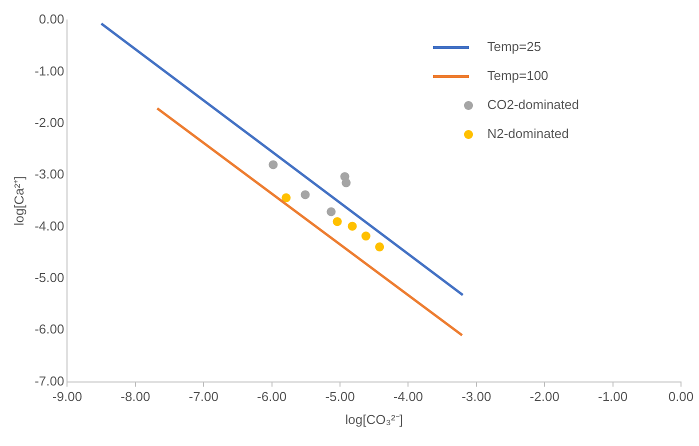 This screenshot has width=699, height=446. I want to click on x-tick-label: -4.00, so click(408, 396).